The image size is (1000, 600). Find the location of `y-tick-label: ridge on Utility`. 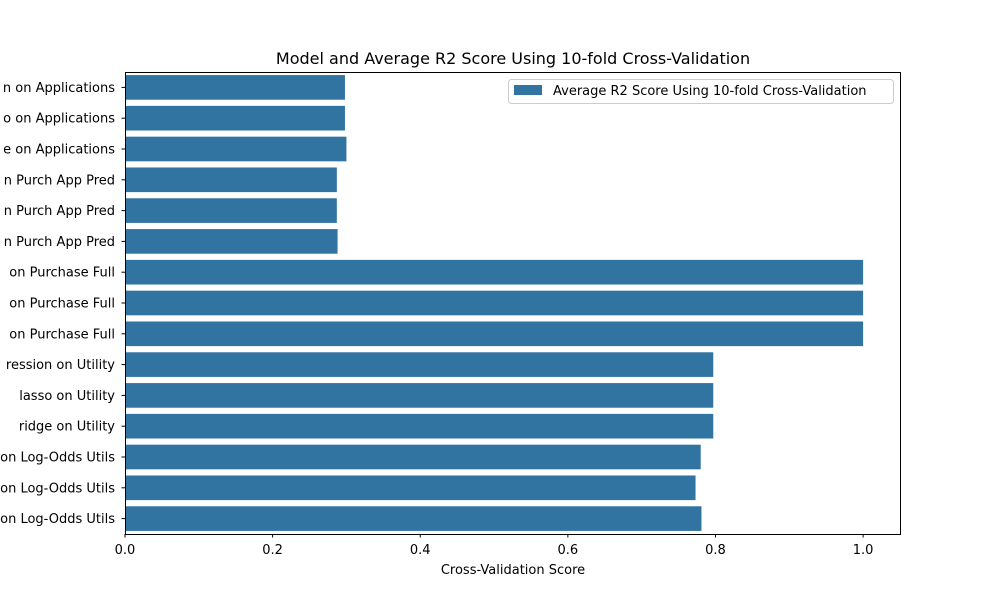

y-tick-label: ridge on Utility is located at coordinates (67, 427).